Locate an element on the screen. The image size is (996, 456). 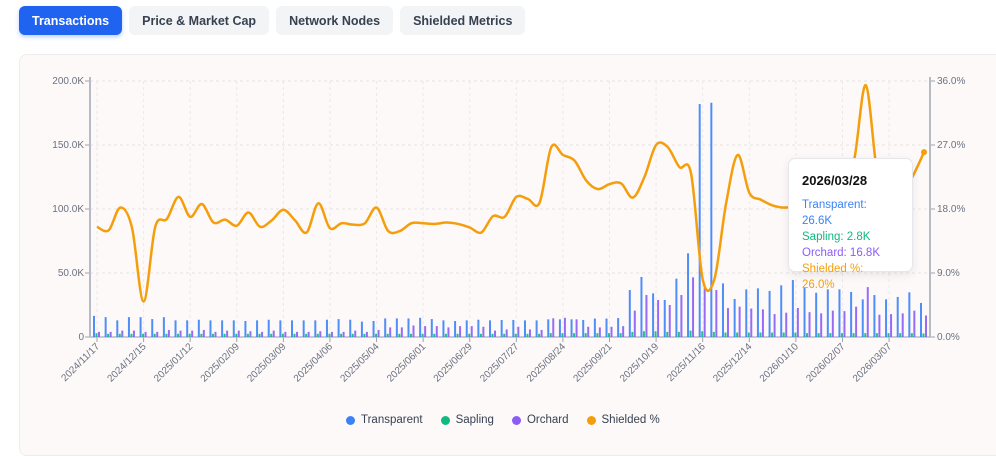
tab-transactions: Transactions is located at coordinates (71, 20).